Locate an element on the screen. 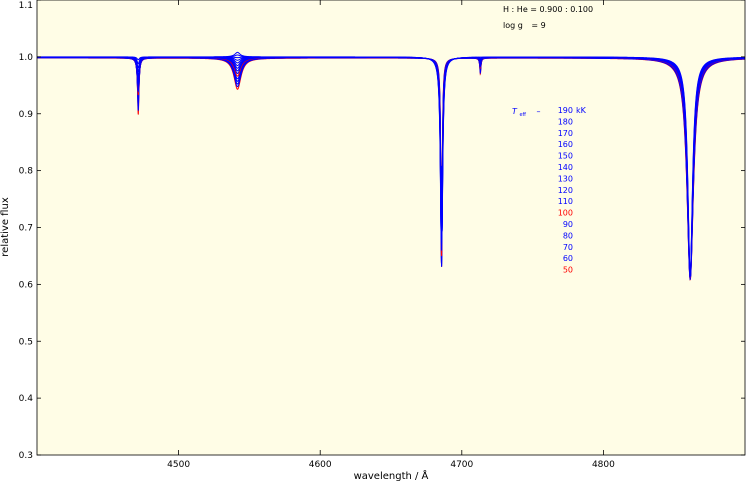 The image size is (746, 483). y-tick-label: 0.8 is located at coordinates (26, 172).